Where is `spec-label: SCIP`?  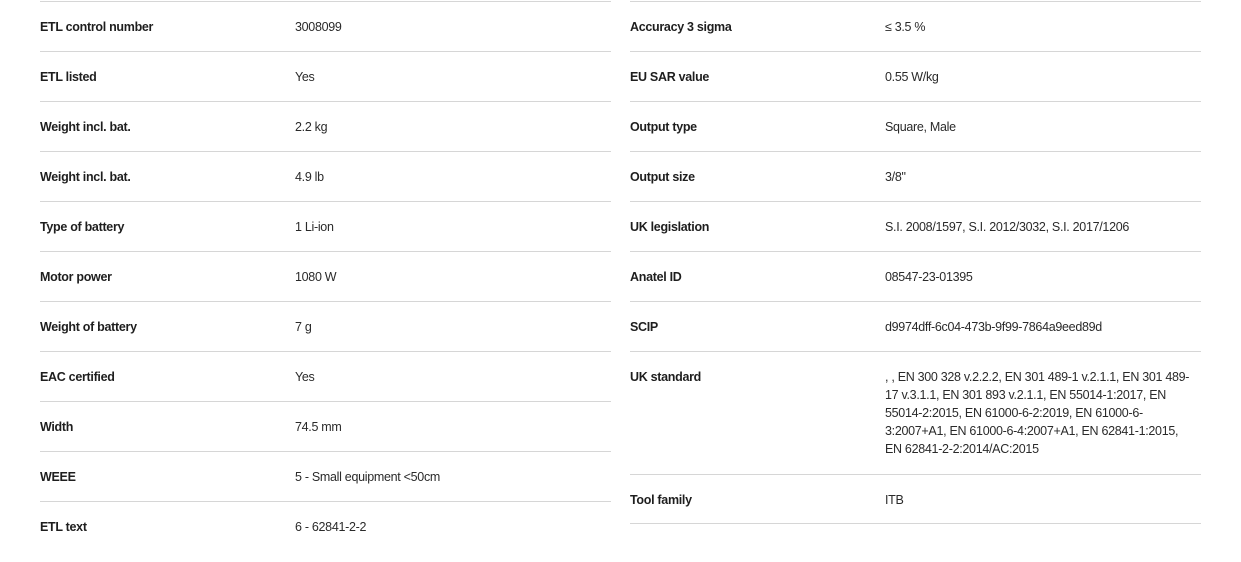 spec-label: SCIP is located at coordinates (644, 327).